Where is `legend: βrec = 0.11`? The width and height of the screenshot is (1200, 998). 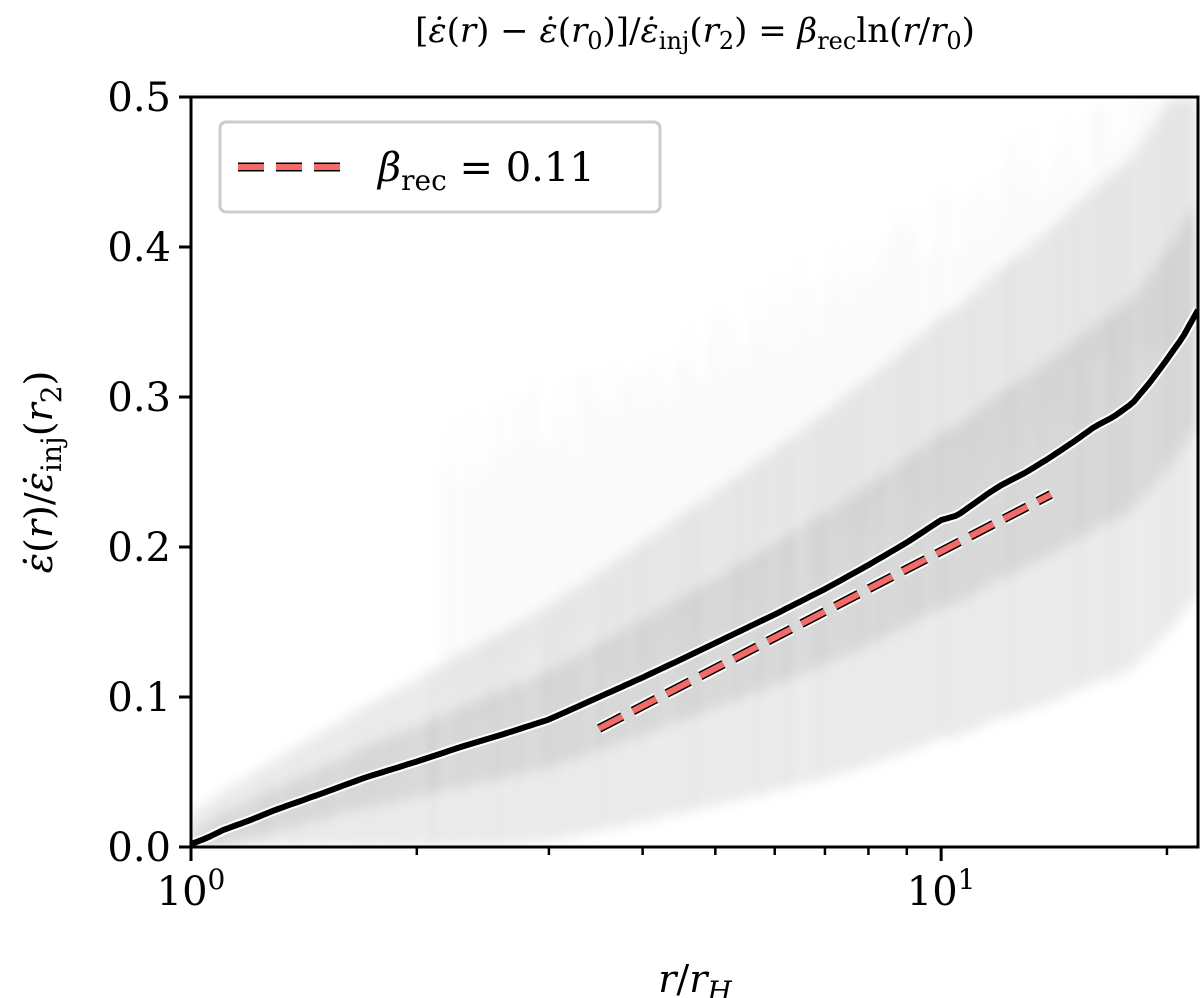
legend: βrec = 0.11 is located at coordinates (440, 167).